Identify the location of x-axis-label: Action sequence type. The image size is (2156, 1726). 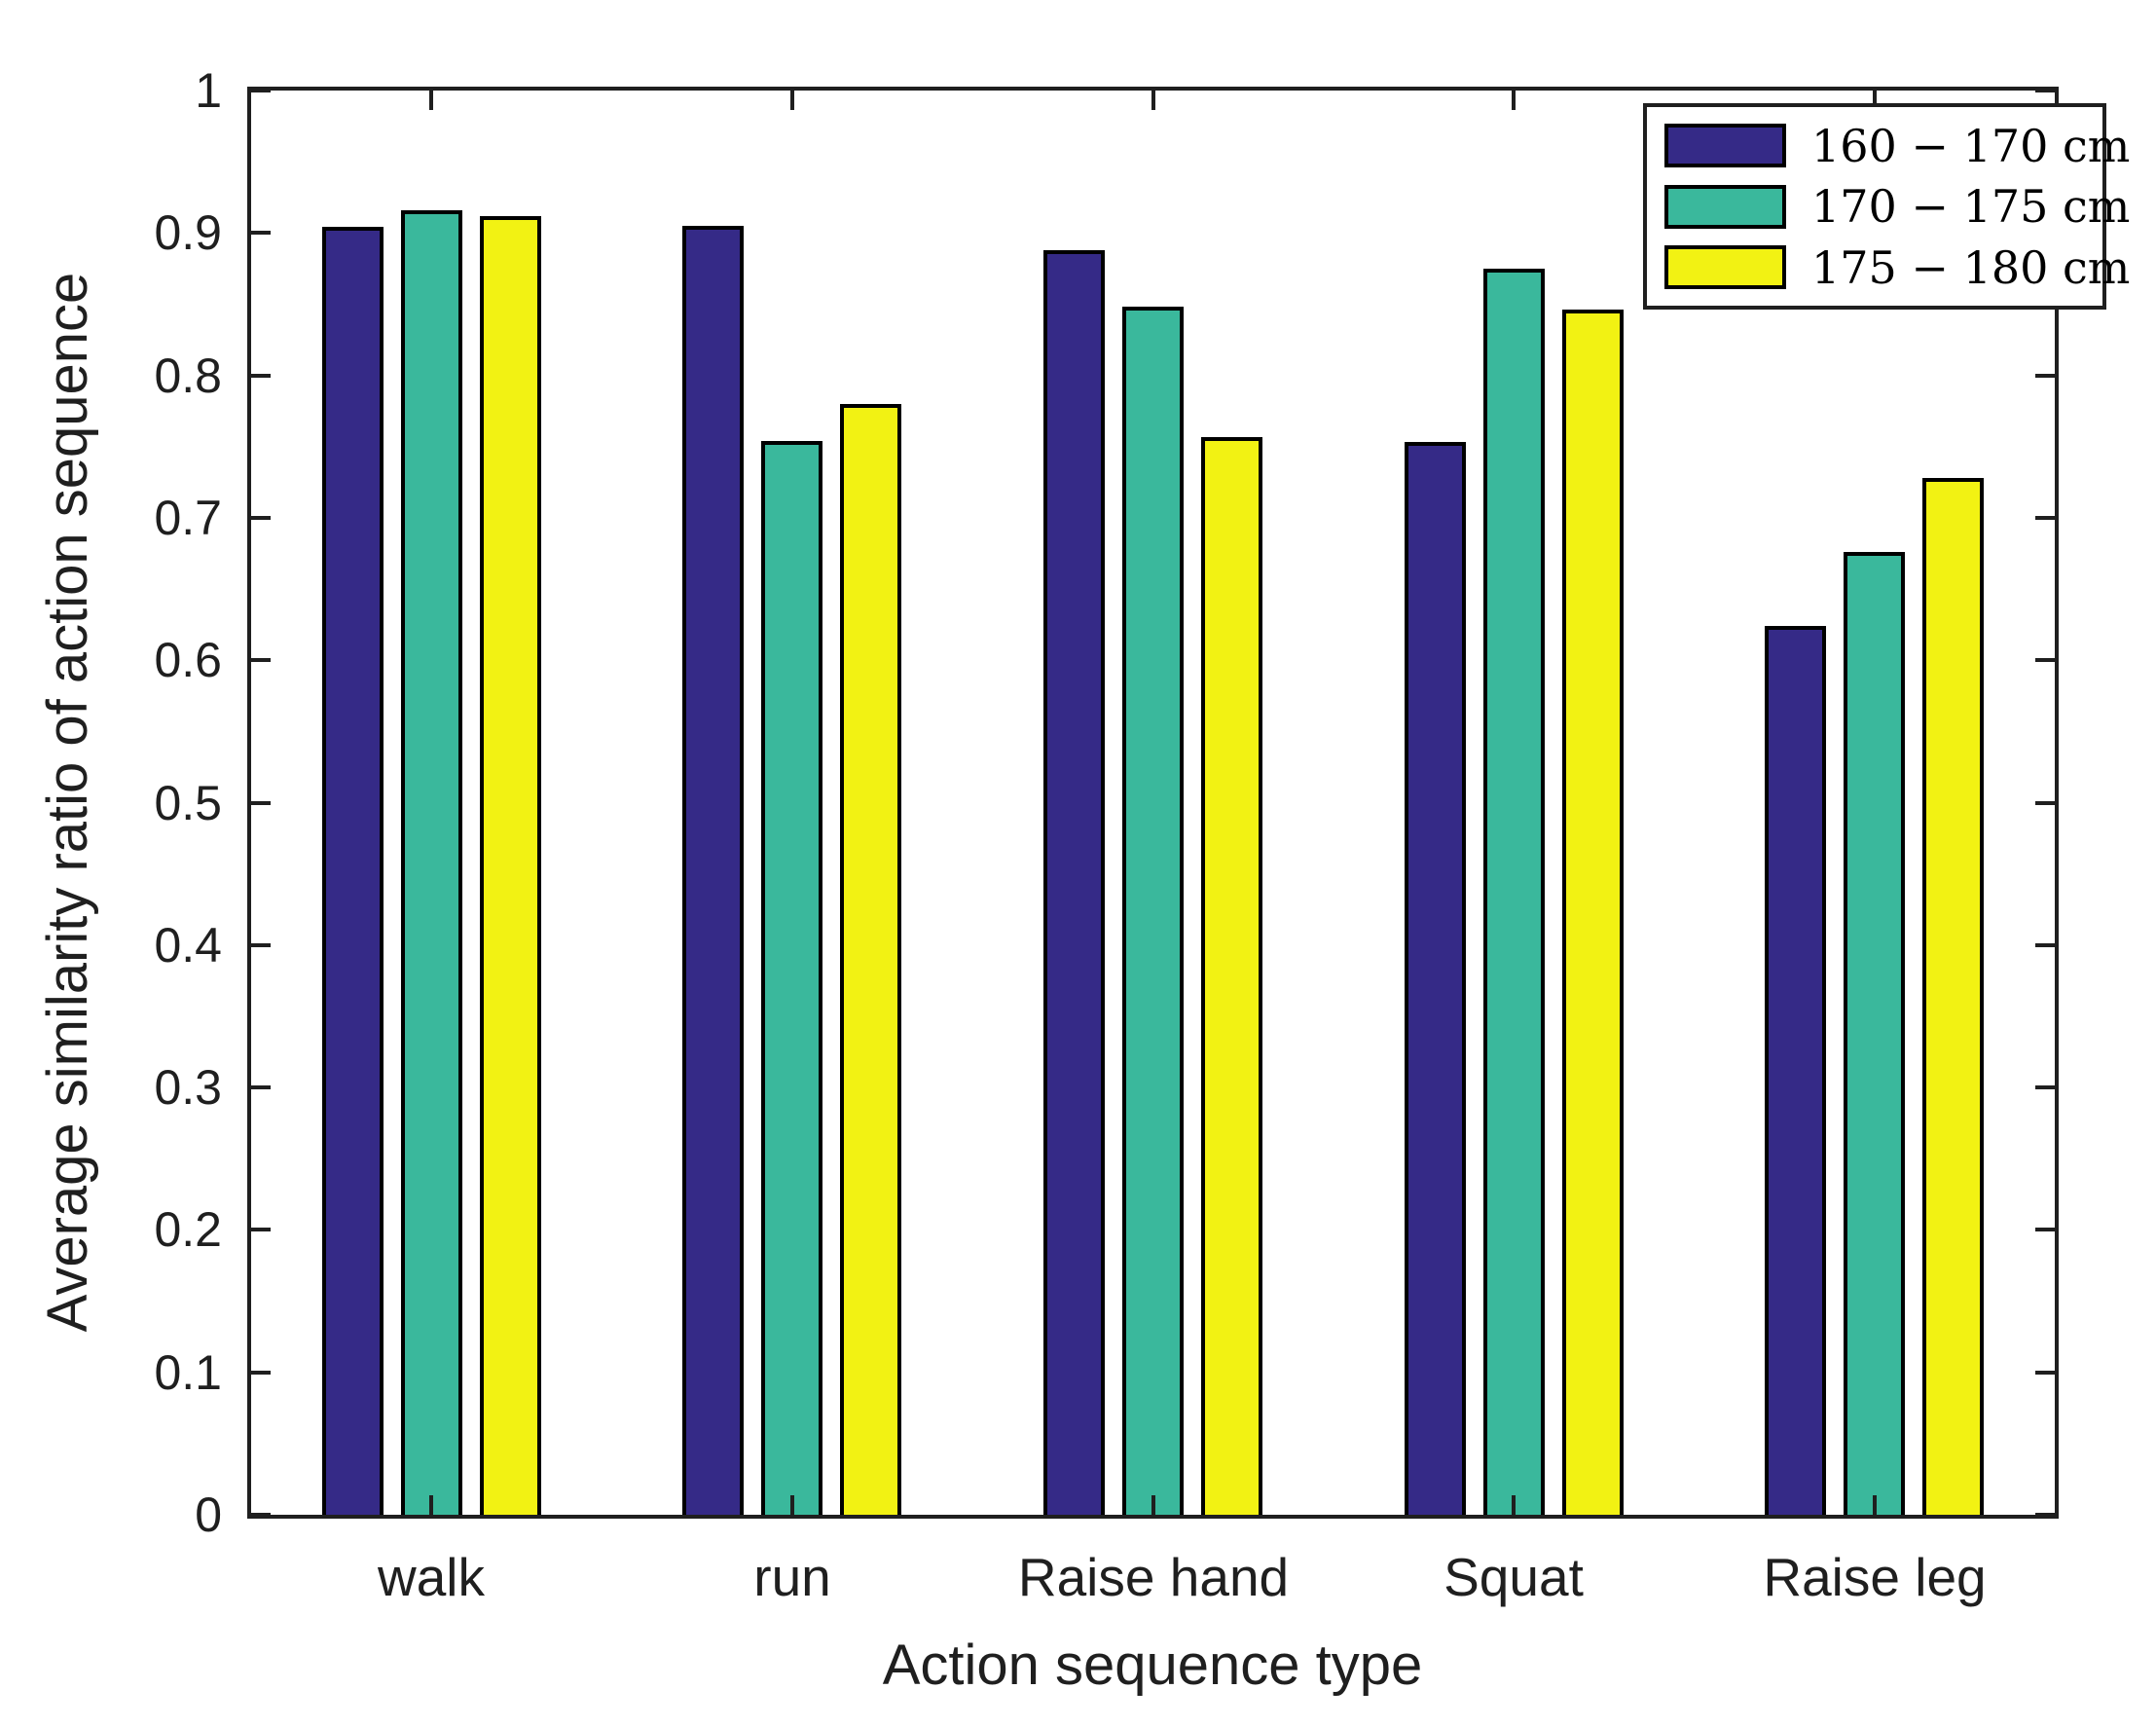
(1152, 1666).